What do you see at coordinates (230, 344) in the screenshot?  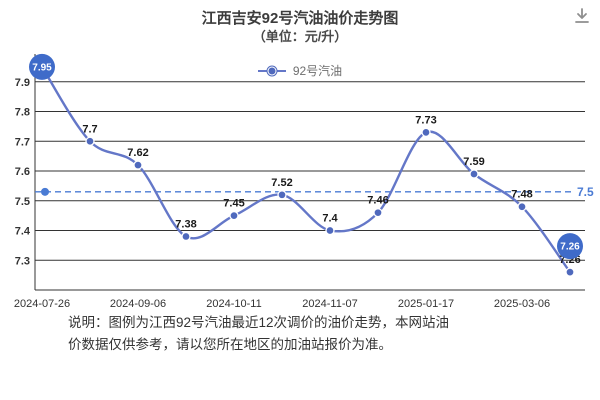 I see `disclaimer-line-2: 价数据仅供参考，请以您所在地区的加油站报价为准。` at bounding box center [230, 344].